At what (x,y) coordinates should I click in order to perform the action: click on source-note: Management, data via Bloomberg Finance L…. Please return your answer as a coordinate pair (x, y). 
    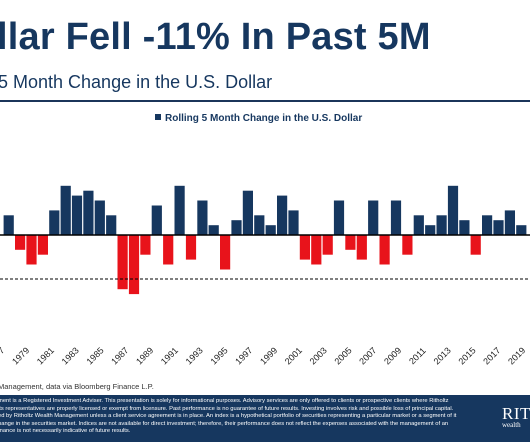
    Looking at the image, I should click on (77, 386).